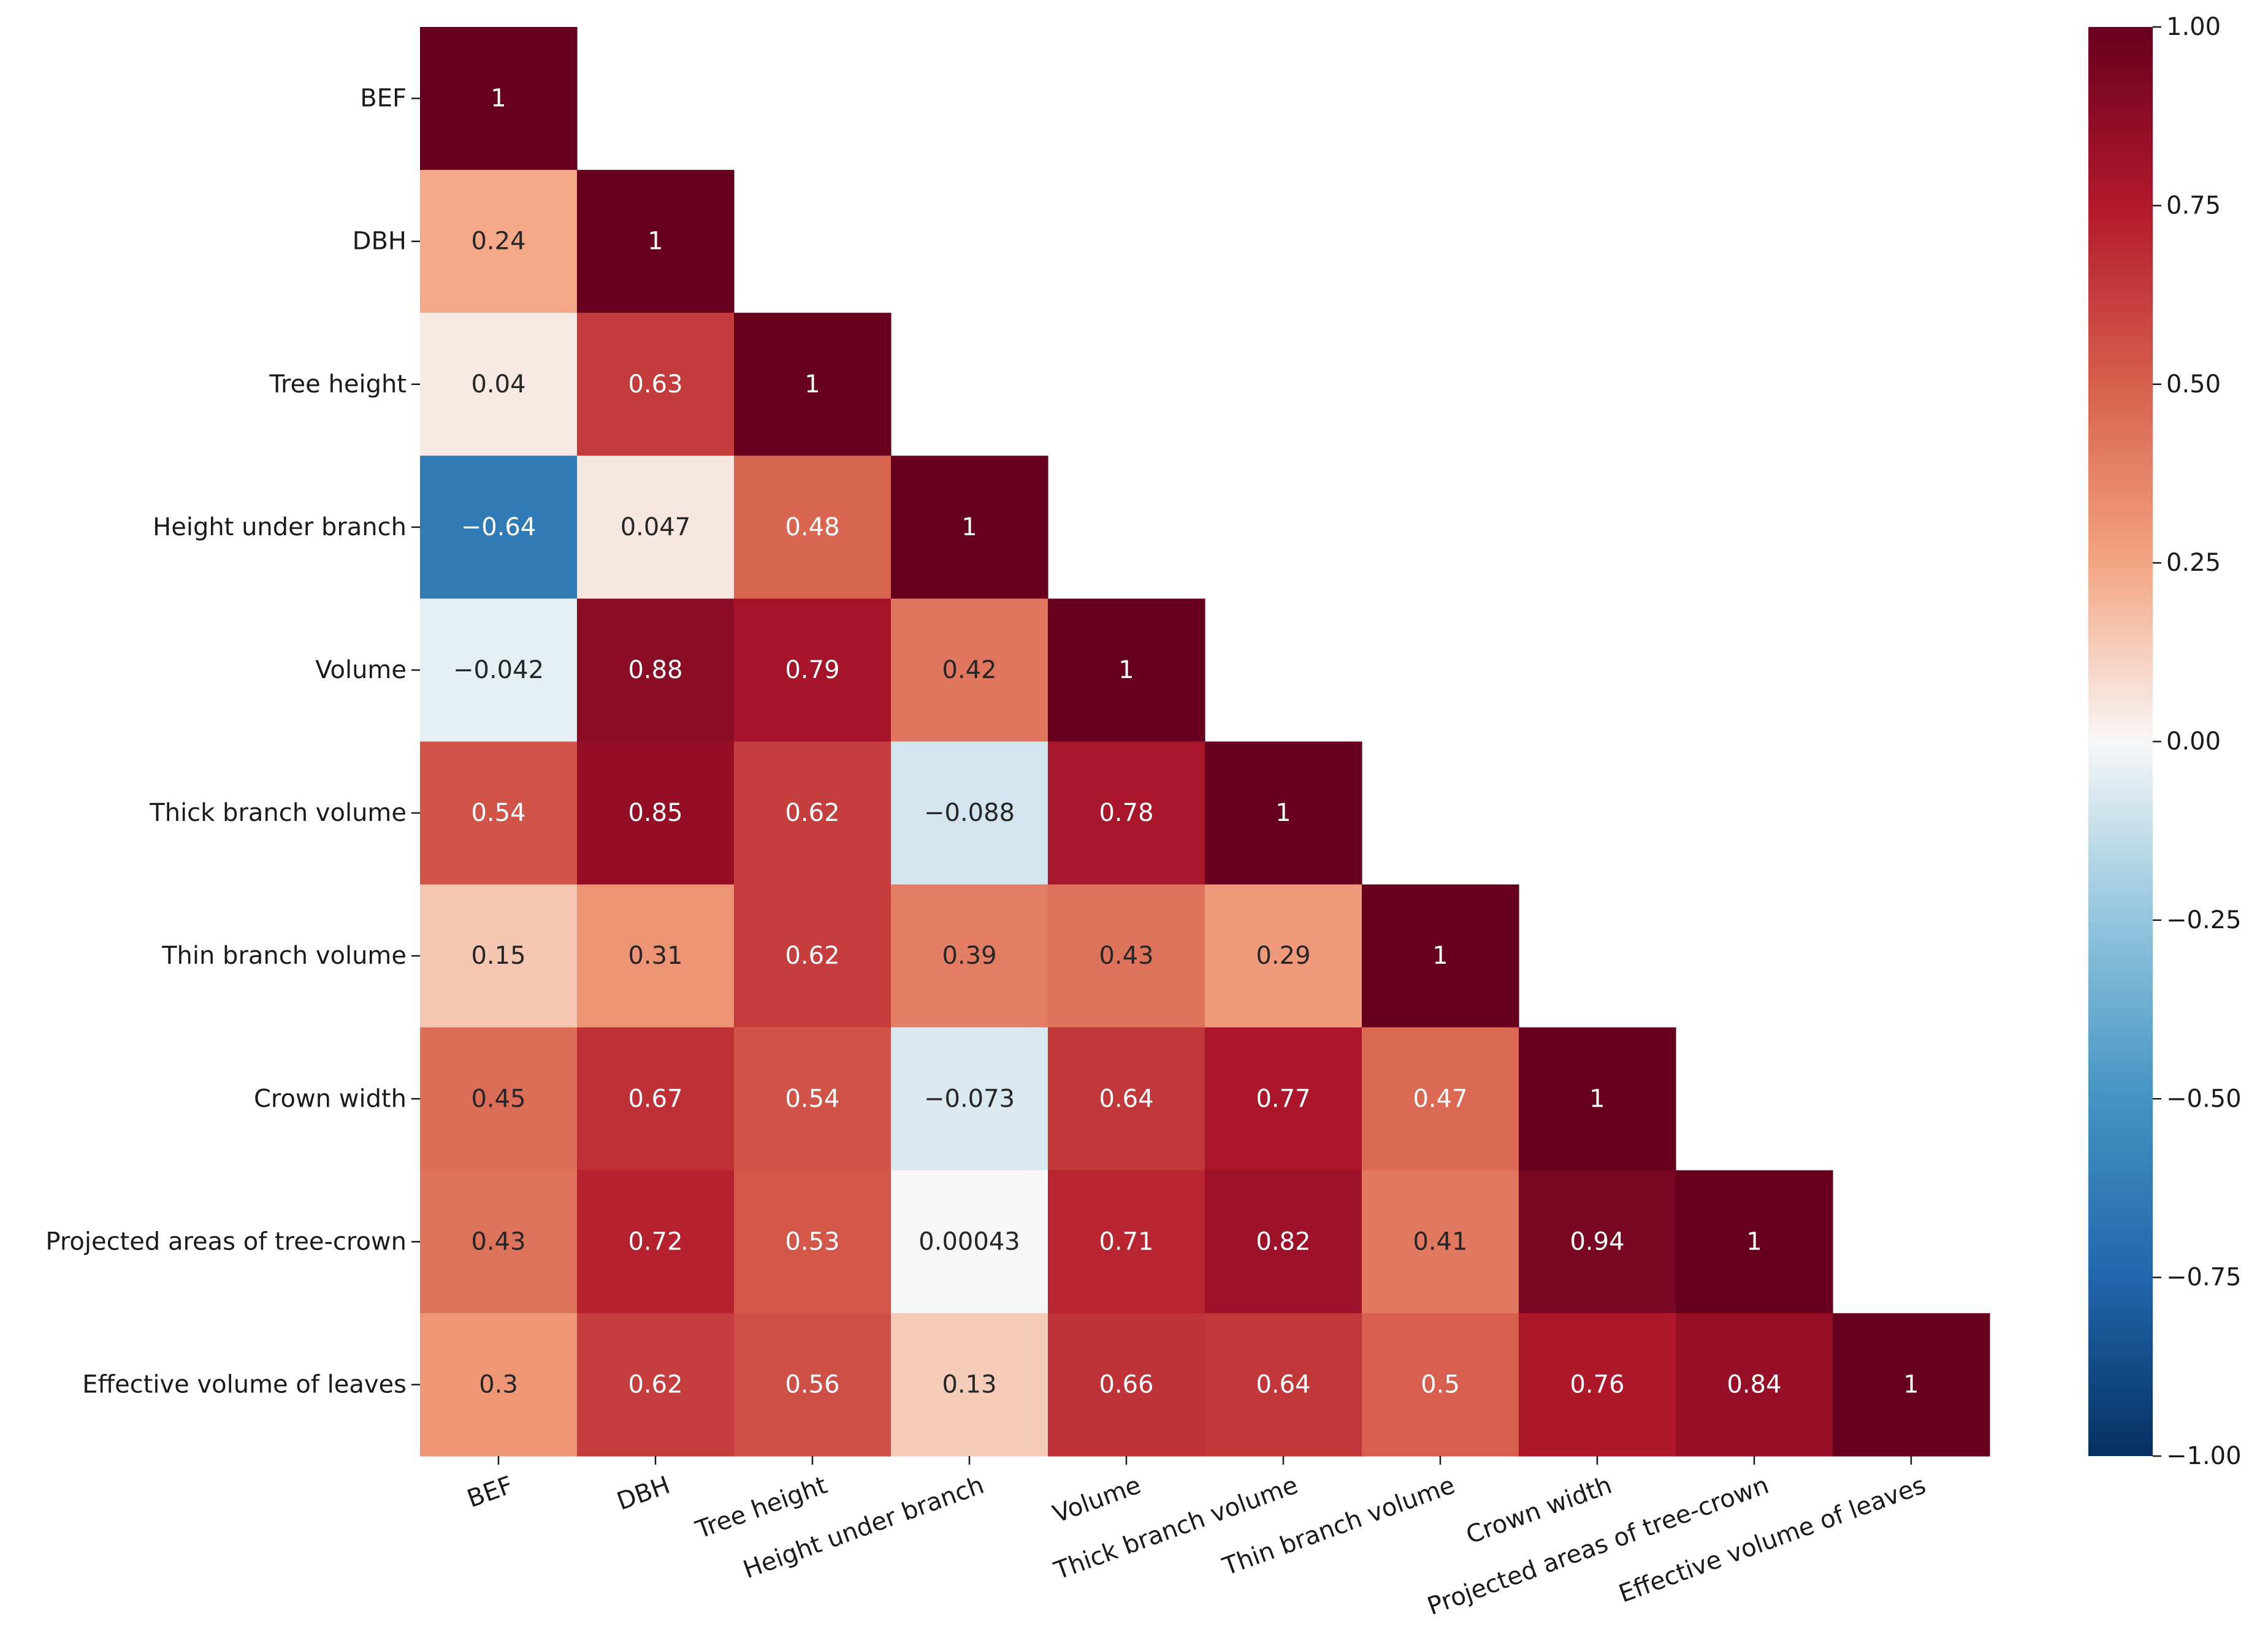  What do you see at coordinates (2165, 742) in the screenshot?
I see `colorbar: 1.00 0.75 0.50 0.25 0.00 −0.25 −0.50 −0.75 −1.00` at bounding box center [2165, 742].